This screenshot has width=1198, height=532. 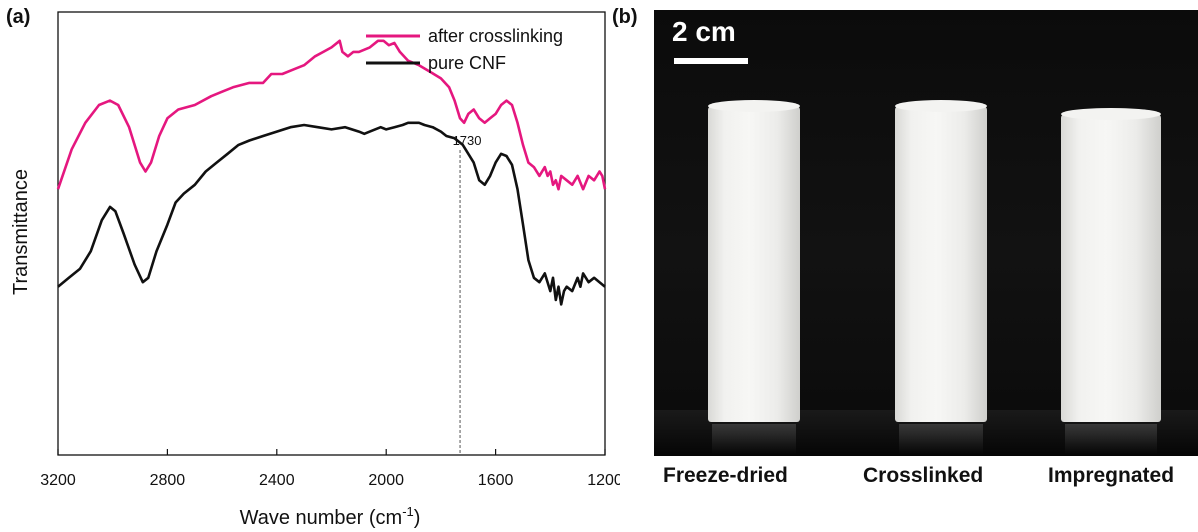 What do you see at coordinates (754, 261) in the screenshot?
I see `sample-cylinder-freeze-dried` at bounding box center [754, 261].